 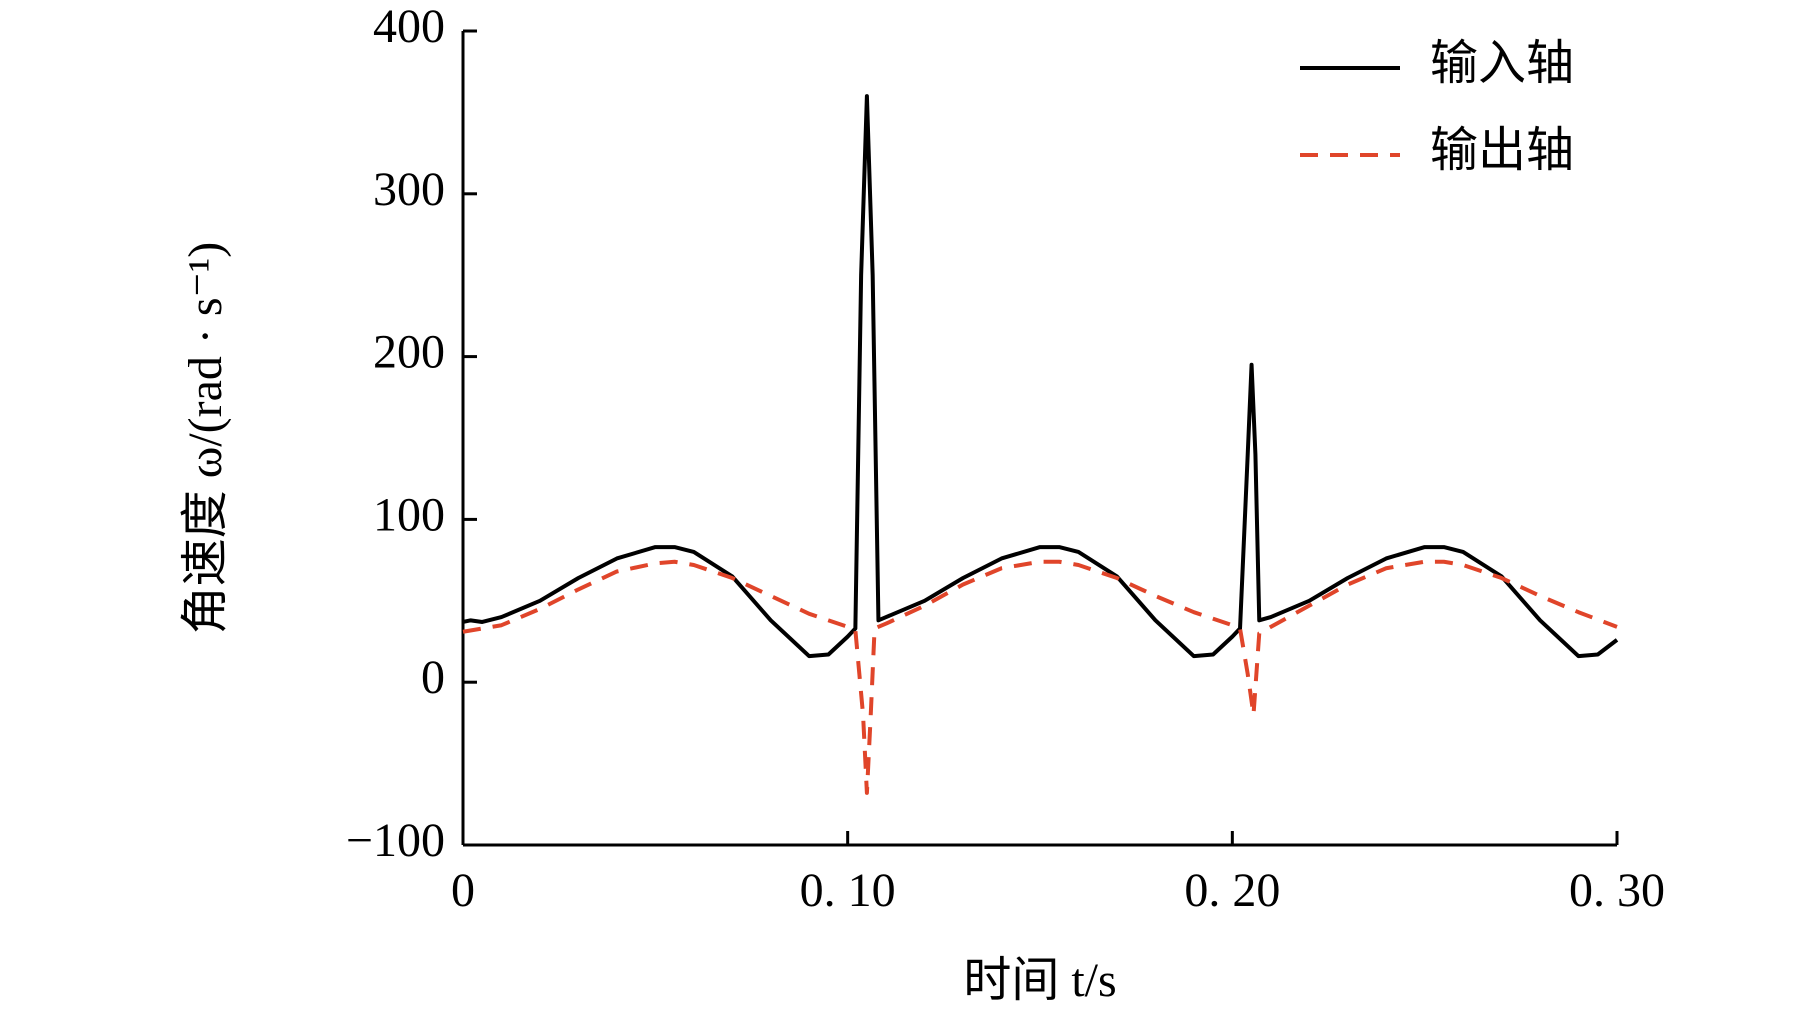 I want to click on y-tick-label: 300, so click(x=409, y=189).